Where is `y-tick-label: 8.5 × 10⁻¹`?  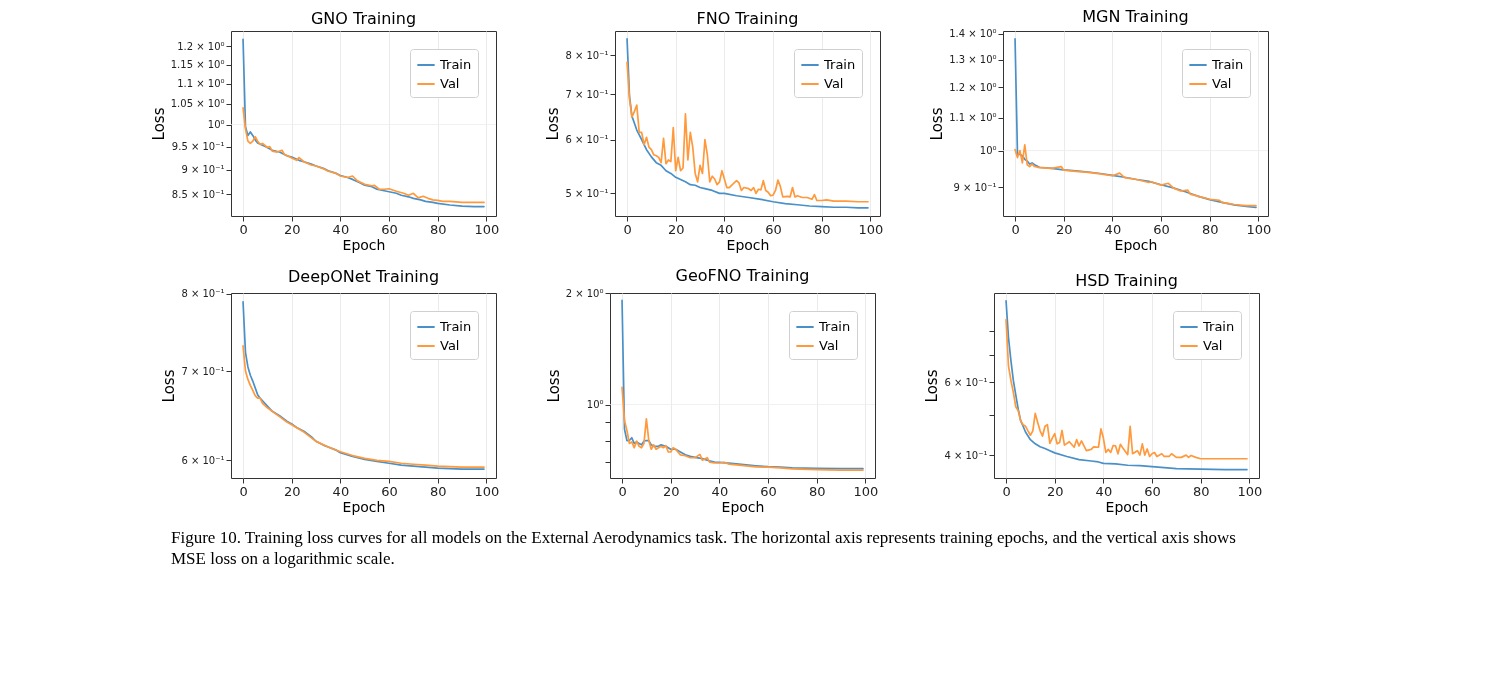
y-tick-label: 8.5 × 10⁻¹ is located at coordinates (198, 194).